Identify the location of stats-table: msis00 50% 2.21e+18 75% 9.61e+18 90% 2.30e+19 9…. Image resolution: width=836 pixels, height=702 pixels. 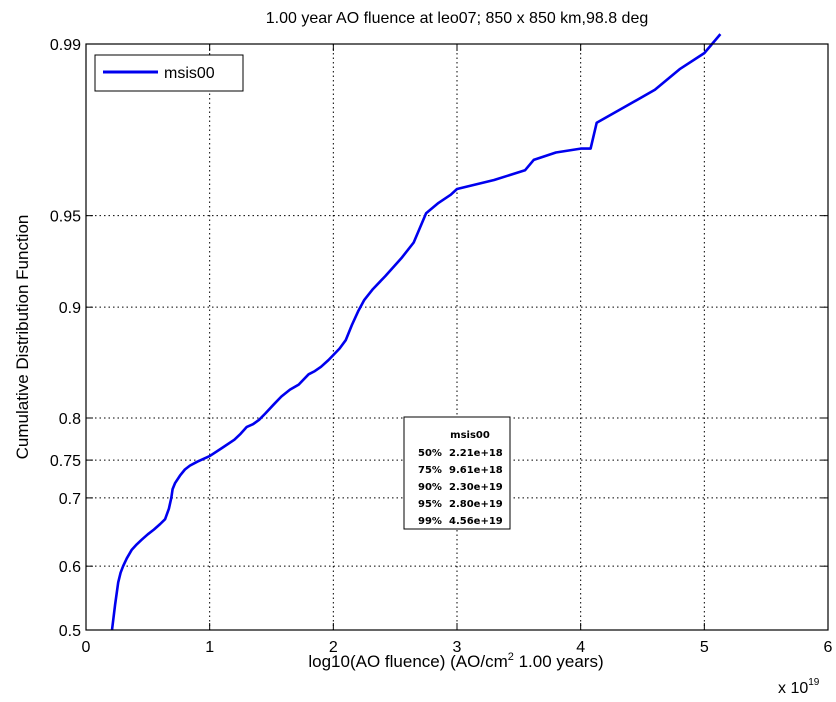
(457, 473).